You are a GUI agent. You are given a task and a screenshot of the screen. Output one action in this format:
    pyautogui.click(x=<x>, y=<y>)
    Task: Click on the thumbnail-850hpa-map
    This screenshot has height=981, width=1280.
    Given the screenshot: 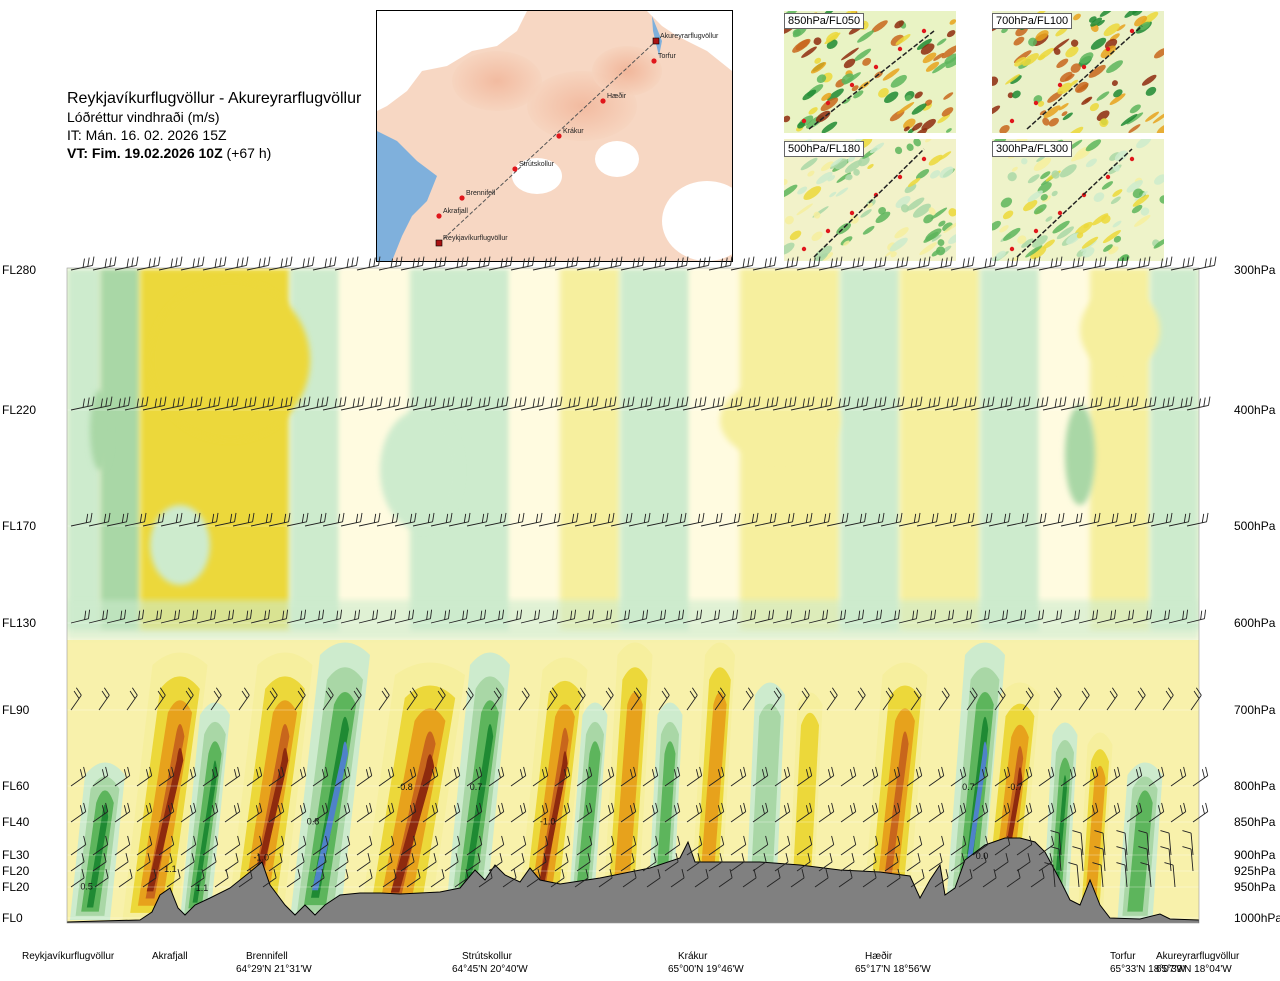 What is the action you would take?
    pyautogui.click(x=870, y=72)
    